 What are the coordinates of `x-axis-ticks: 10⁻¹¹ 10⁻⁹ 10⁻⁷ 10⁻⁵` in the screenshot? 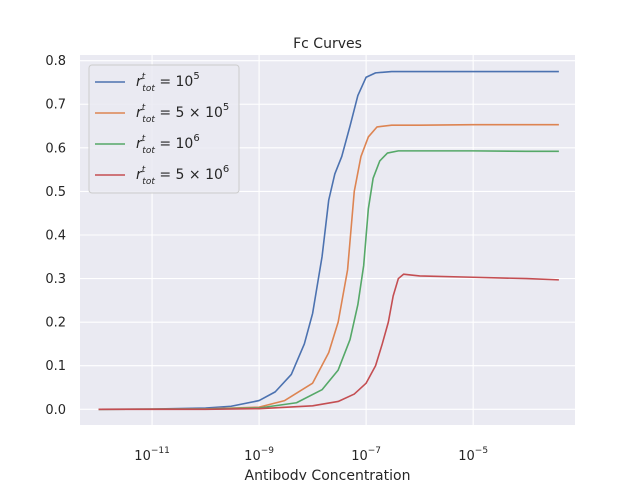 It's located at (311, 455).